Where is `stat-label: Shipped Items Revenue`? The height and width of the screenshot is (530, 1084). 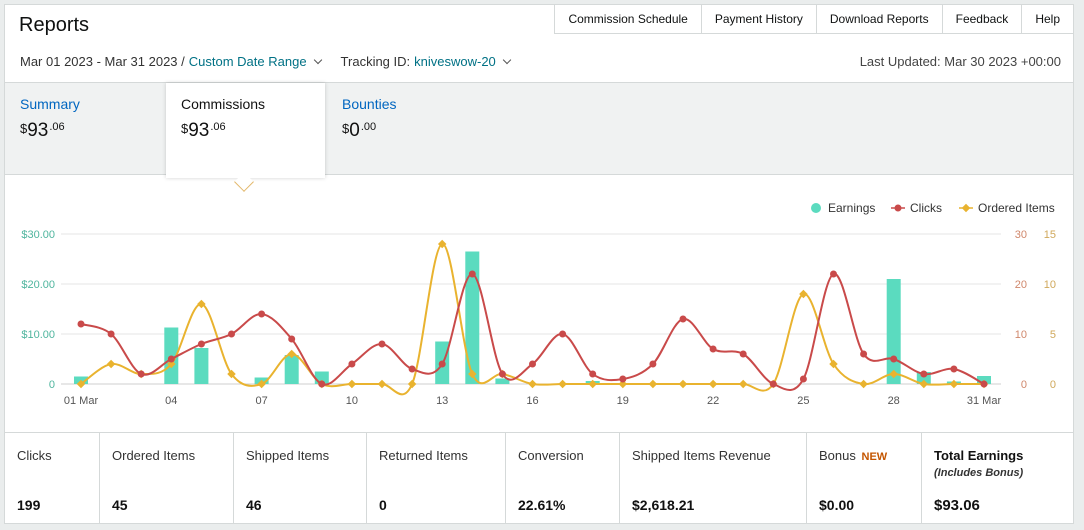 stat-label: Shipped Items Revenue is located at coordinates (701, 455).